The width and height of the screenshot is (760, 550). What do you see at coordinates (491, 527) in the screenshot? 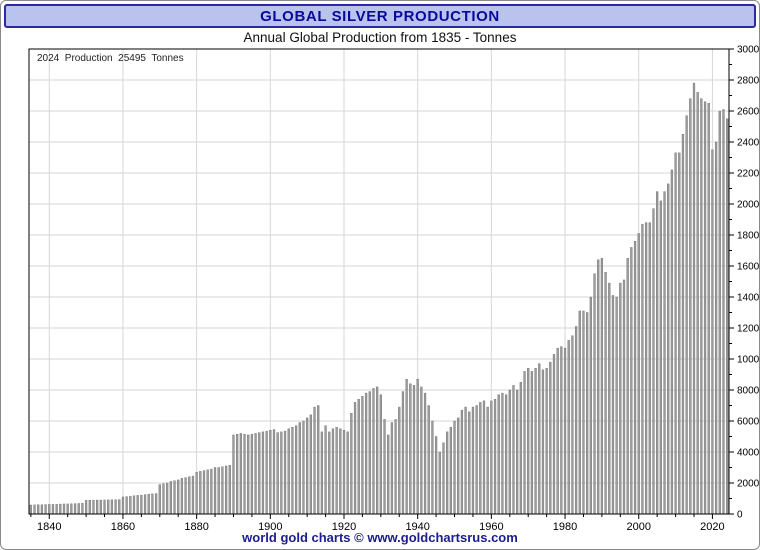
I see `x-tick-label: 1960` at bounding box center [491, 527].